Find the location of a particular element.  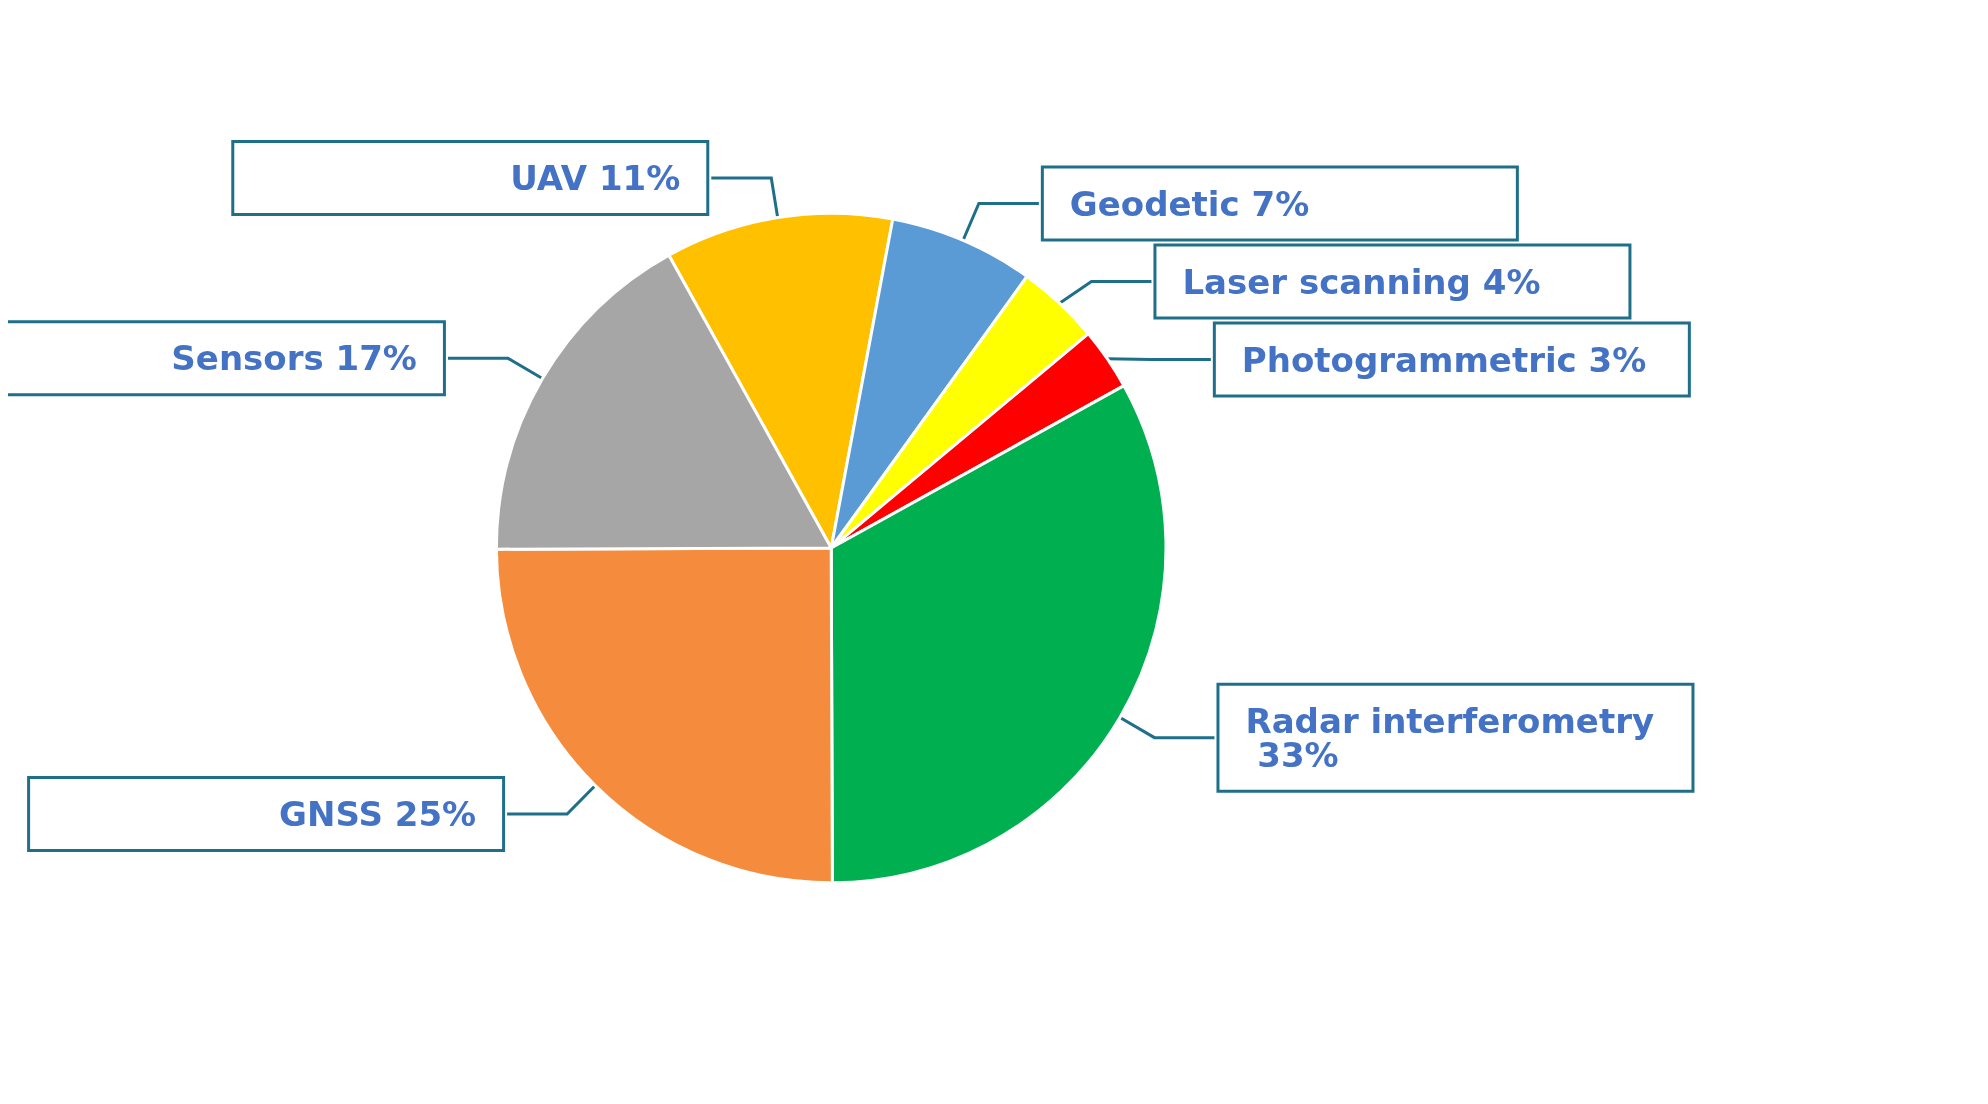

slice-label: Photogrammetric 3% is located at coordinates (1444, 359).